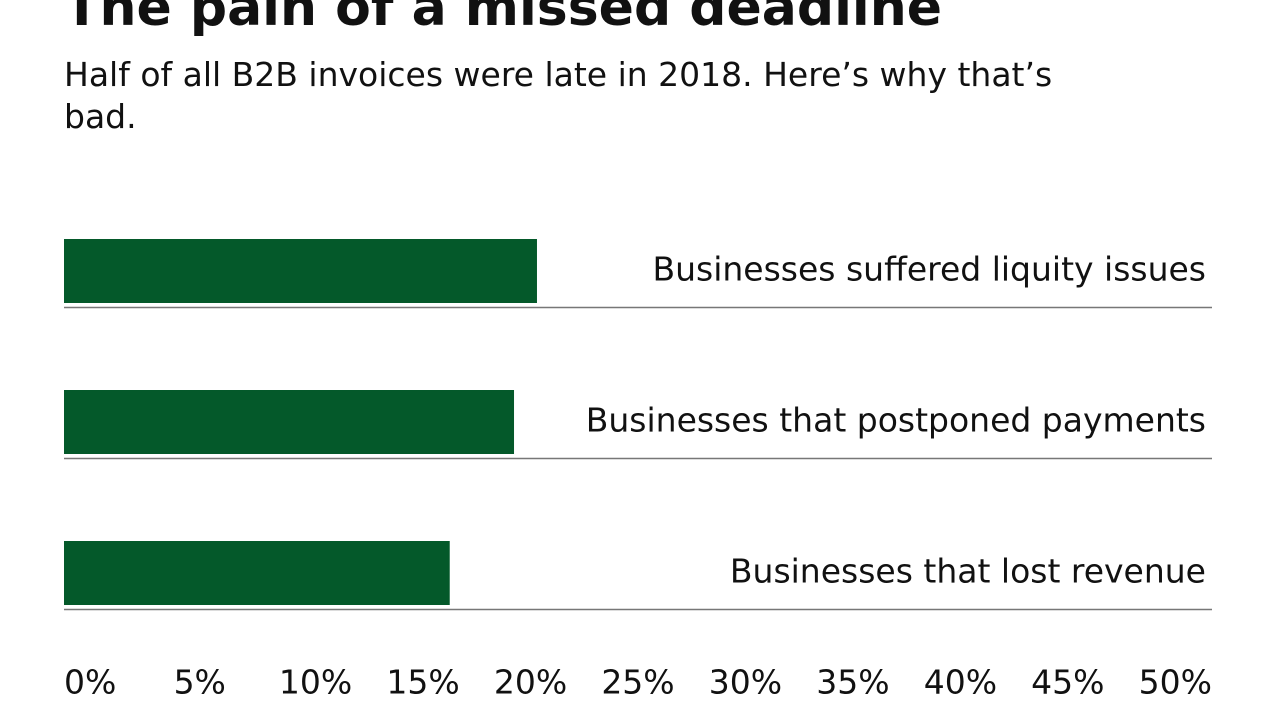 The image size is (1280, 720). What do you see at coordinates (530, 682) in the screenshot?
I see `x-tick-label: 20%` at bounding box center [530, 682].